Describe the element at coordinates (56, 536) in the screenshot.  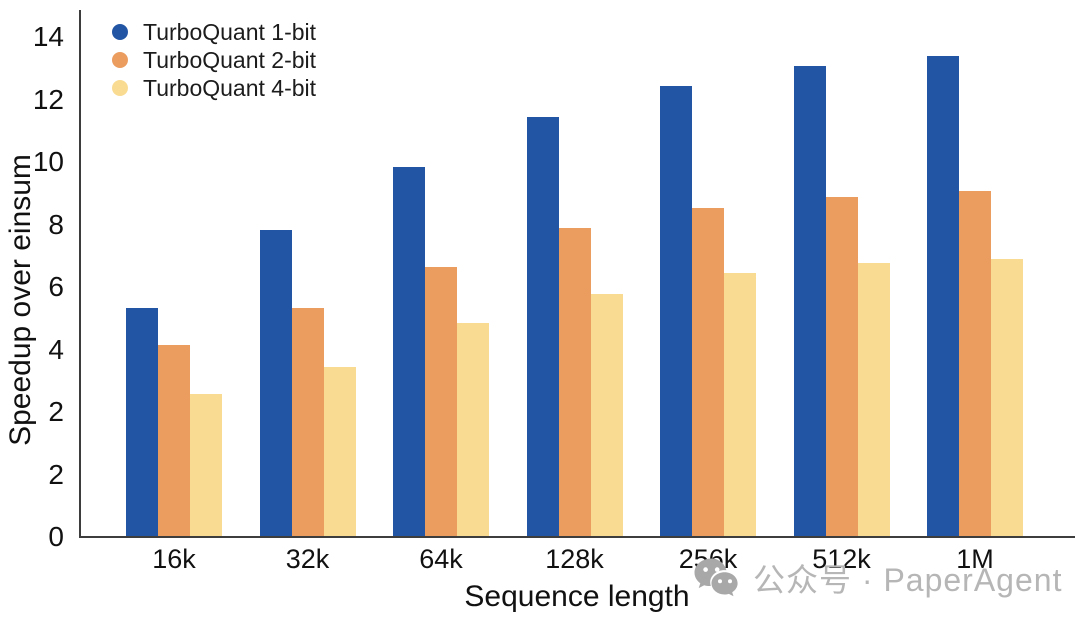
I see `y-tick-label: 0` at that location.